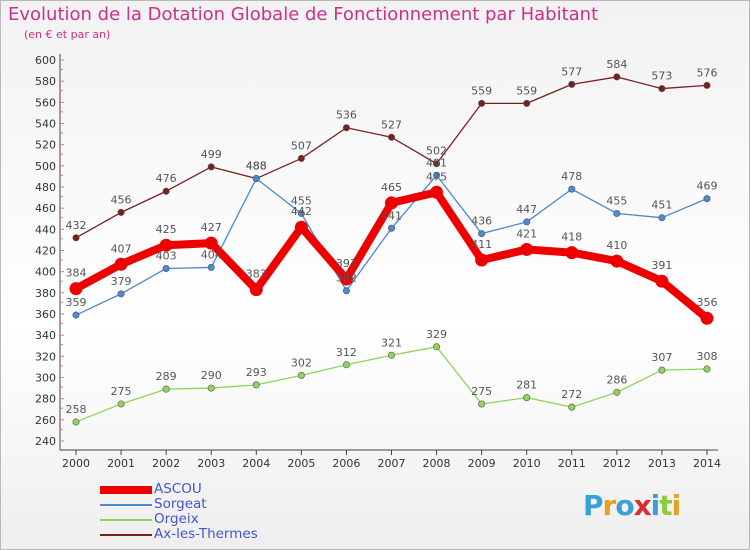 This screenshot has height=550, width=750. What do you see at coordinates (256, 166) in the screenshot?
I see `data-label-sorgeat: 488` at bounding box center [256, 166].